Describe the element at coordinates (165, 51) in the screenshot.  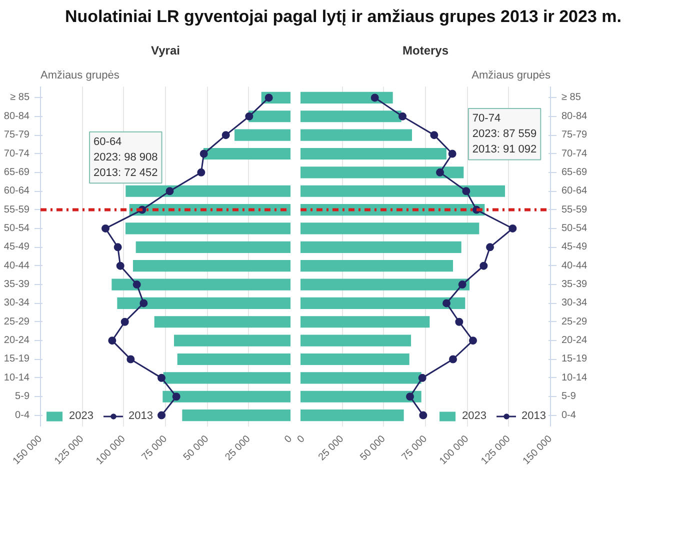
I see `chart-subtitle: Vyrai` at that location.